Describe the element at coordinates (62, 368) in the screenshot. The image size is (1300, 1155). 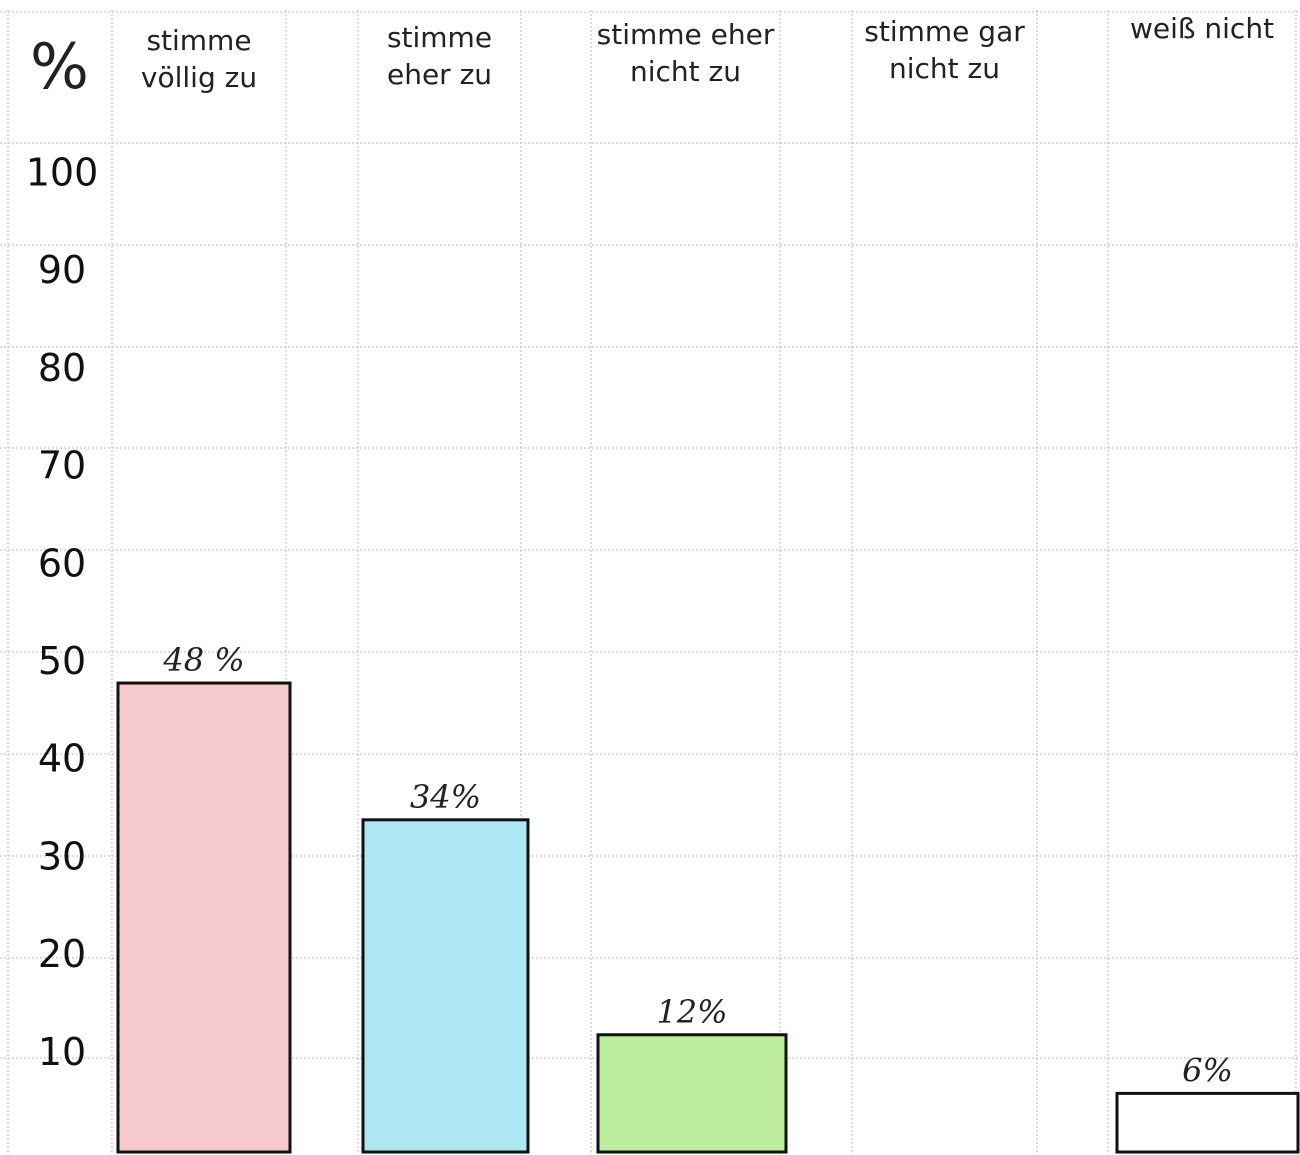
I see `y-tick-label: 80` at that location.